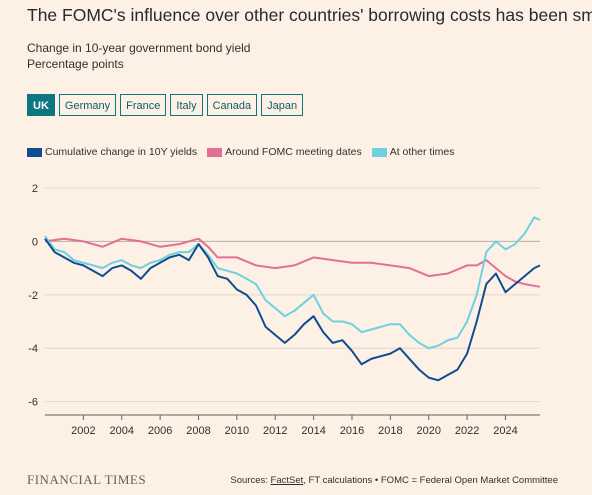  I want to click on legend-swatch-cumulative, so click(34, 152).